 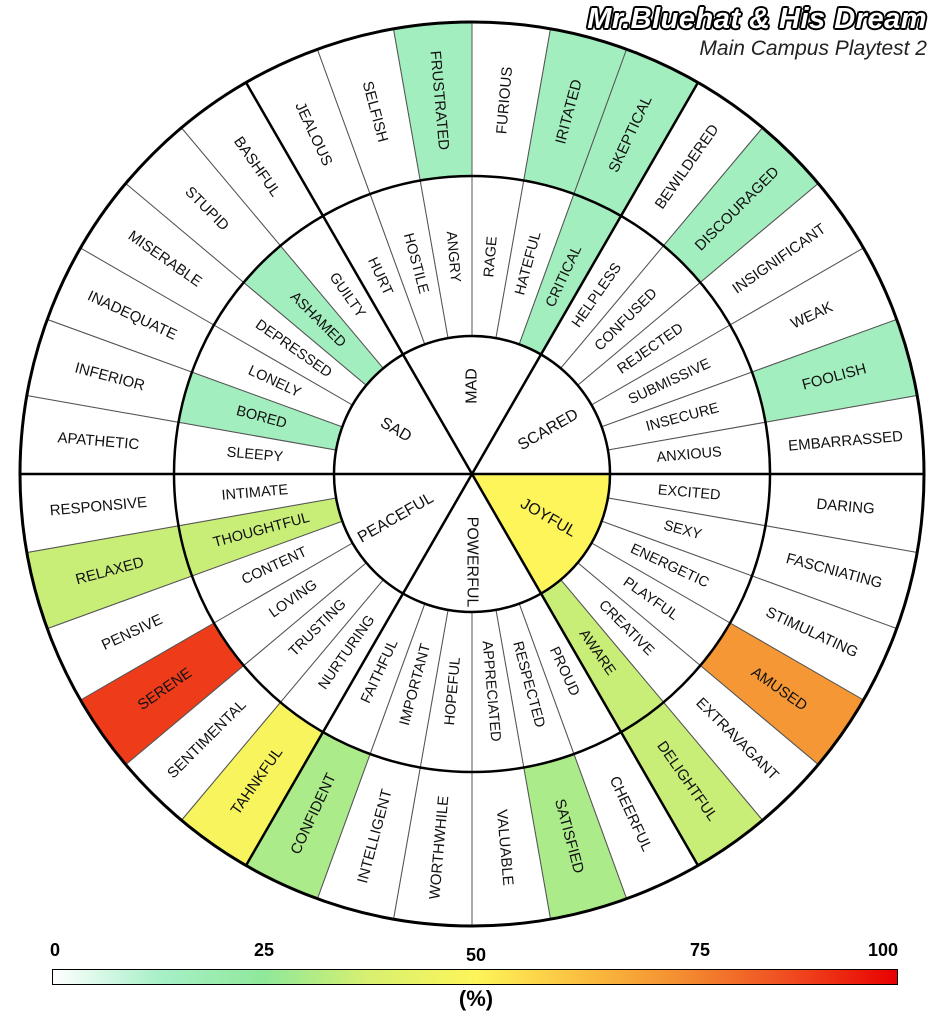 I want to click on chart-subtitle: Main Campus Playtest 2, so click(x=813, y=48).